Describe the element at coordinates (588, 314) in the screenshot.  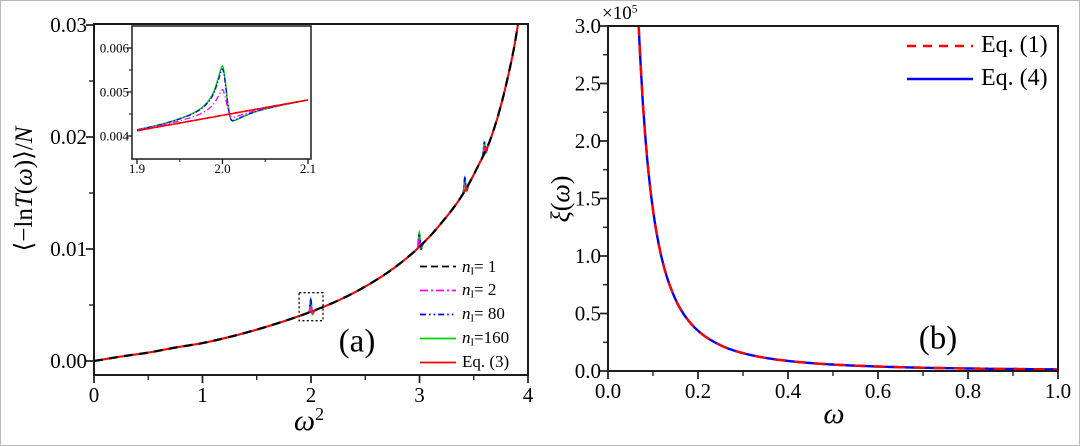
I see `svg-text: 0.5` at that location.